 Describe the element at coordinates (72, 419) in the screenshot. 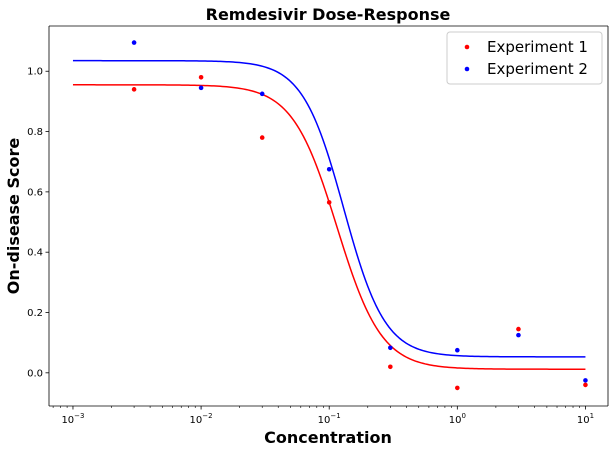

I see `x-tick-label-1: 10⁻³` at that location.